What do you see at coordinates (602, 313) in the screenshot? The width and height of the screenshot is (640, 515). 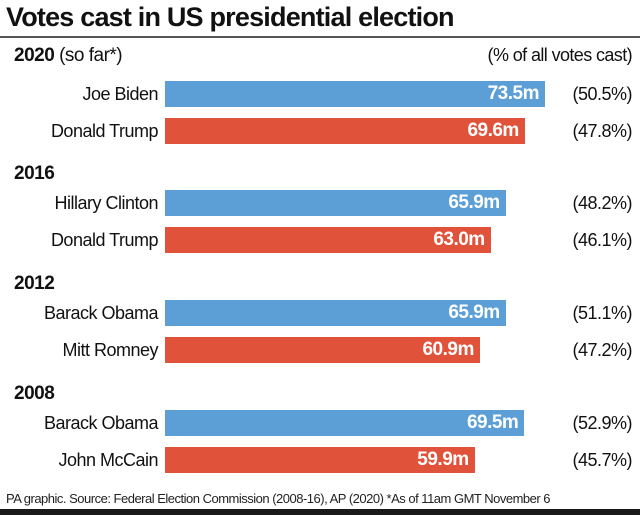 I see `percent-label: (51.1%)` at bounding box center [602, 313].